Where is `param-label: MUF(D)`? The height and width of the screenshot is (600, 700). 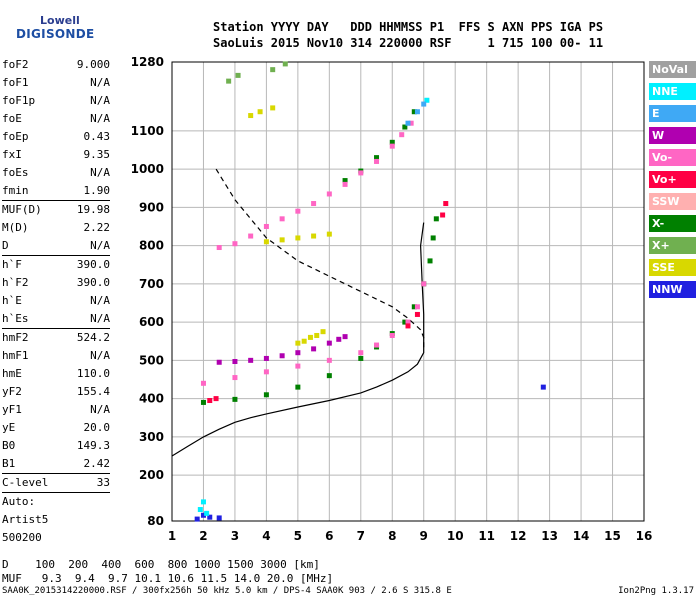
param-label: MUF(D) is located at coordinates (22, 209).